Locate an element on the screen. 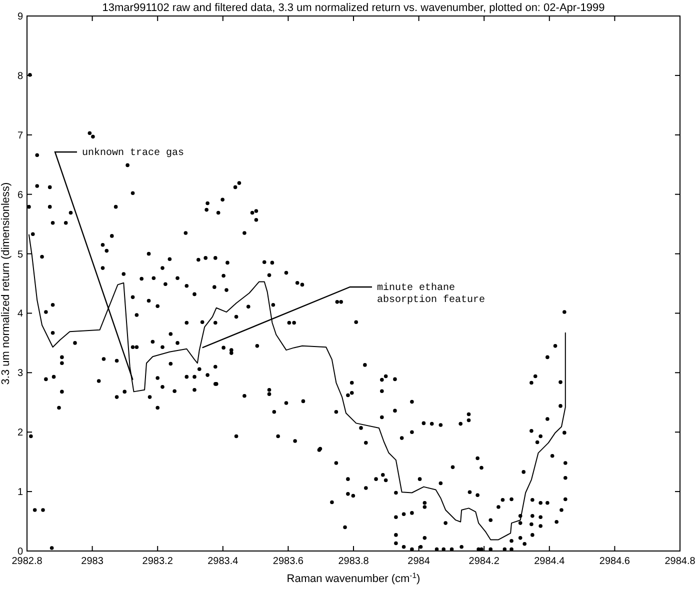 This screenshot has height=589, width=700. chart-title: 13mar991102 raw and filtered data, 3.3 um normalized return vs. wavenumber, plotted on: 02-Apr-1999 is located at coordinates (353, 8).